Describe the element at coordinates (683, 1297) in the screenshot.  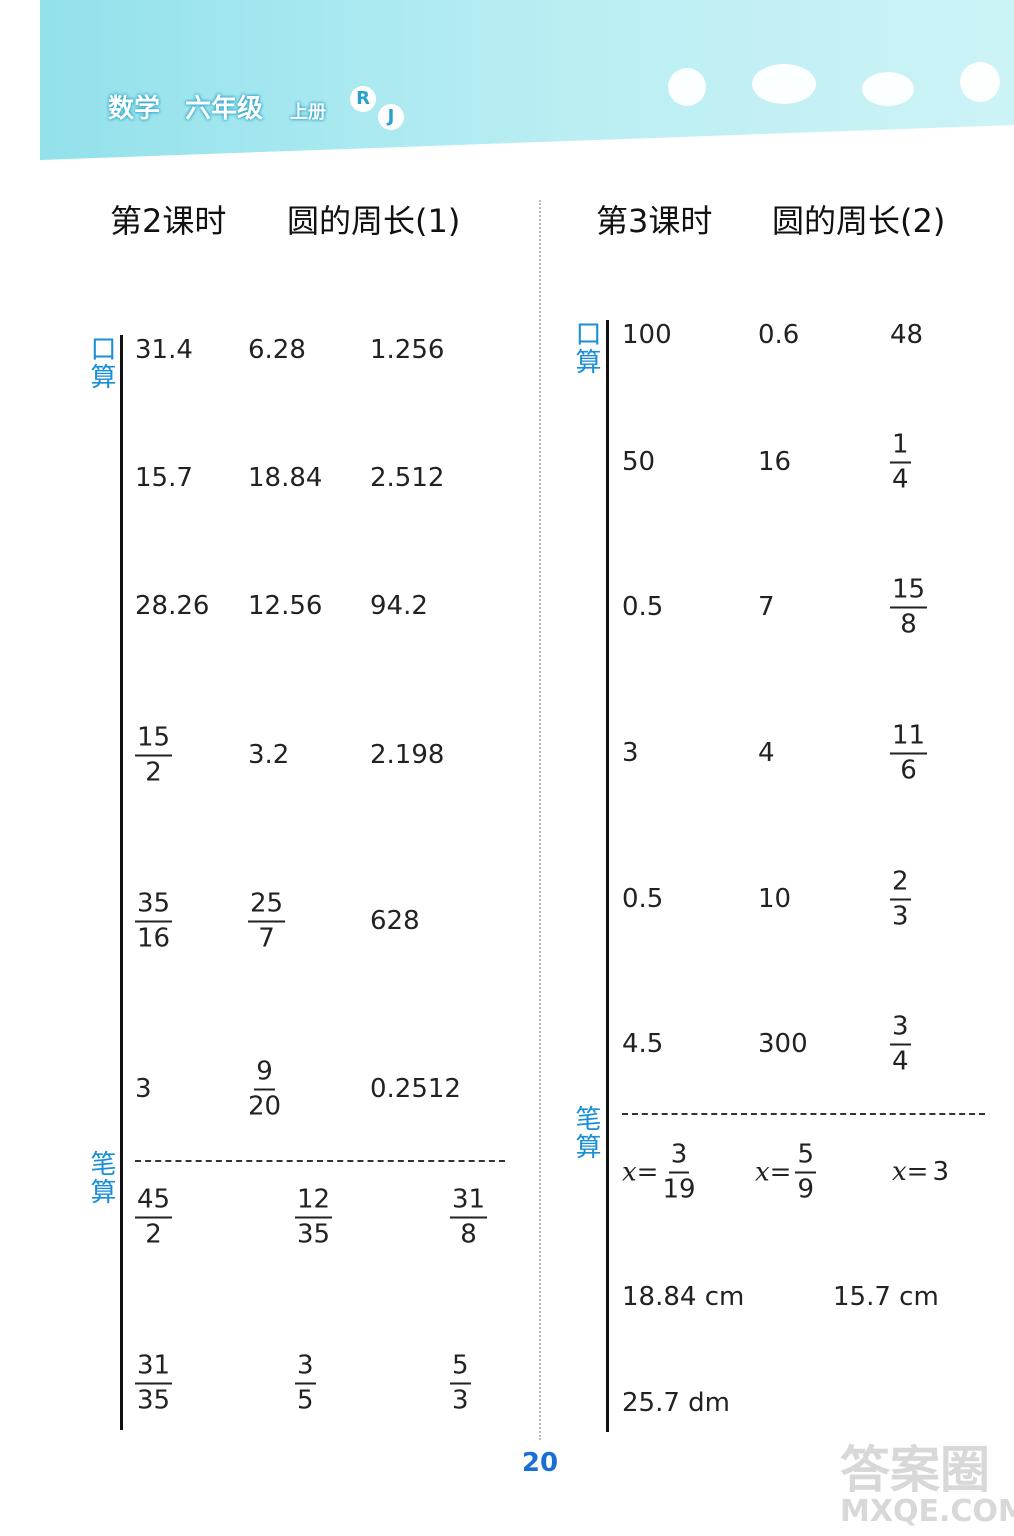
I see `answer: 18.84 cm` at that location.